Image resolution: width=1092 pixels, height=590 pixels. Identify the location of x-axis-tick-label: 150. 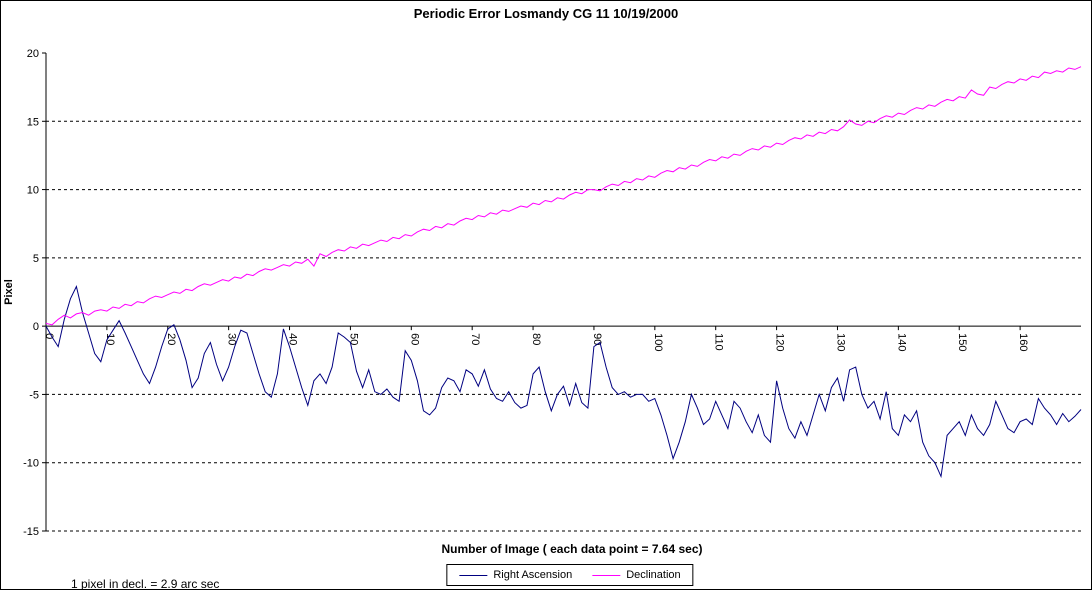
(962, 342).